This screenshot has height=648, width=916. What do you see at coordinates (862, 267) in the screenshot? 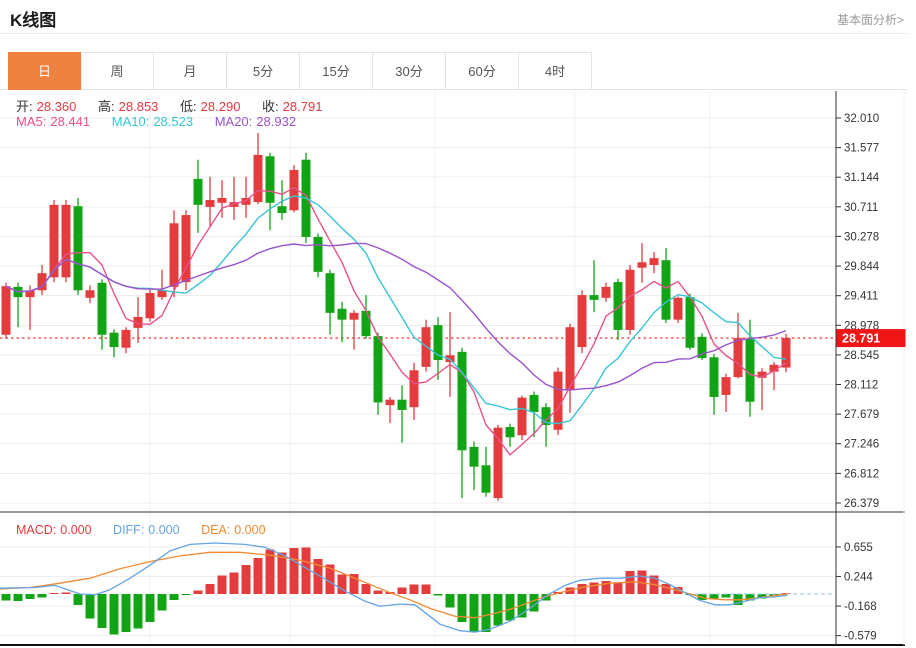
I see `svg-text: 29.844` at bounding box center [862, 267].